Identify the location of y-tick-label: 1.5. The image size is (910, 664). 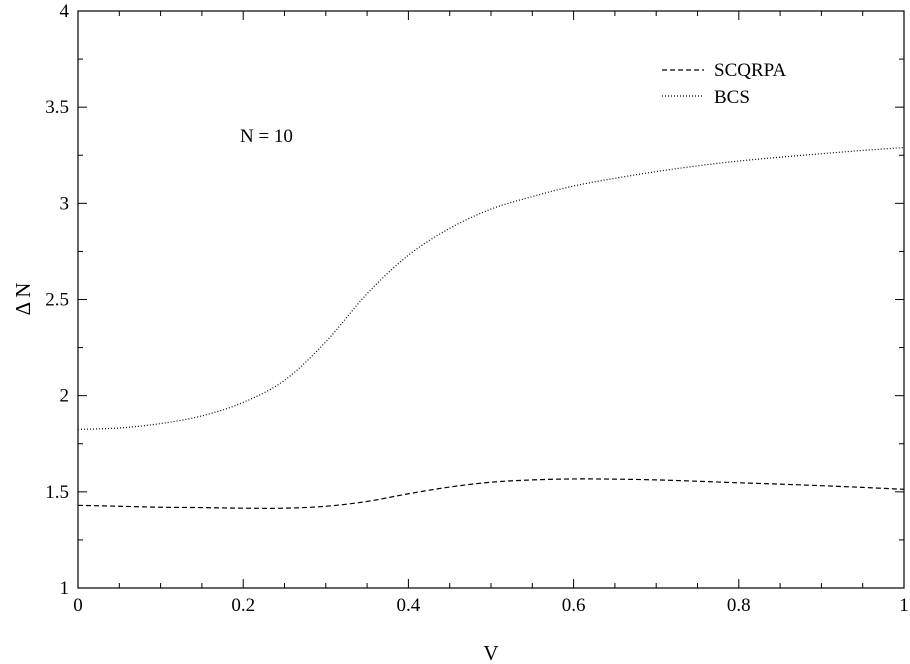
(57, 492).